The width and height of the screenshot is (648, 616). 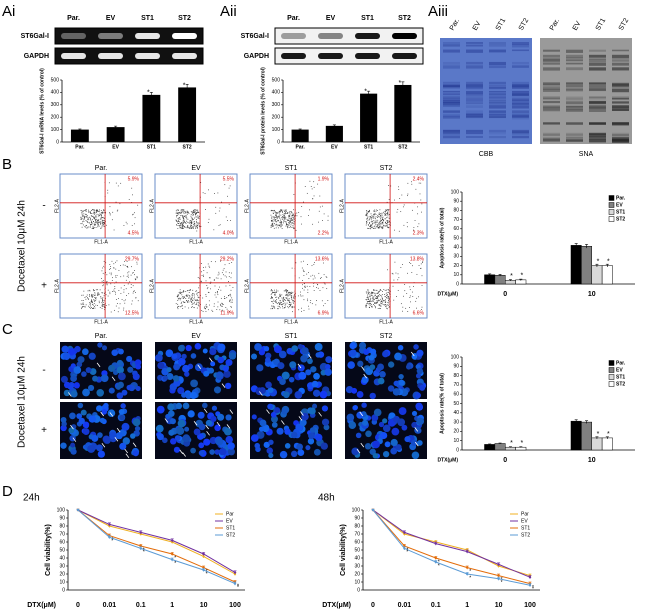 I want to click on axis-label: FL2-A, so click(x=247, y=286).